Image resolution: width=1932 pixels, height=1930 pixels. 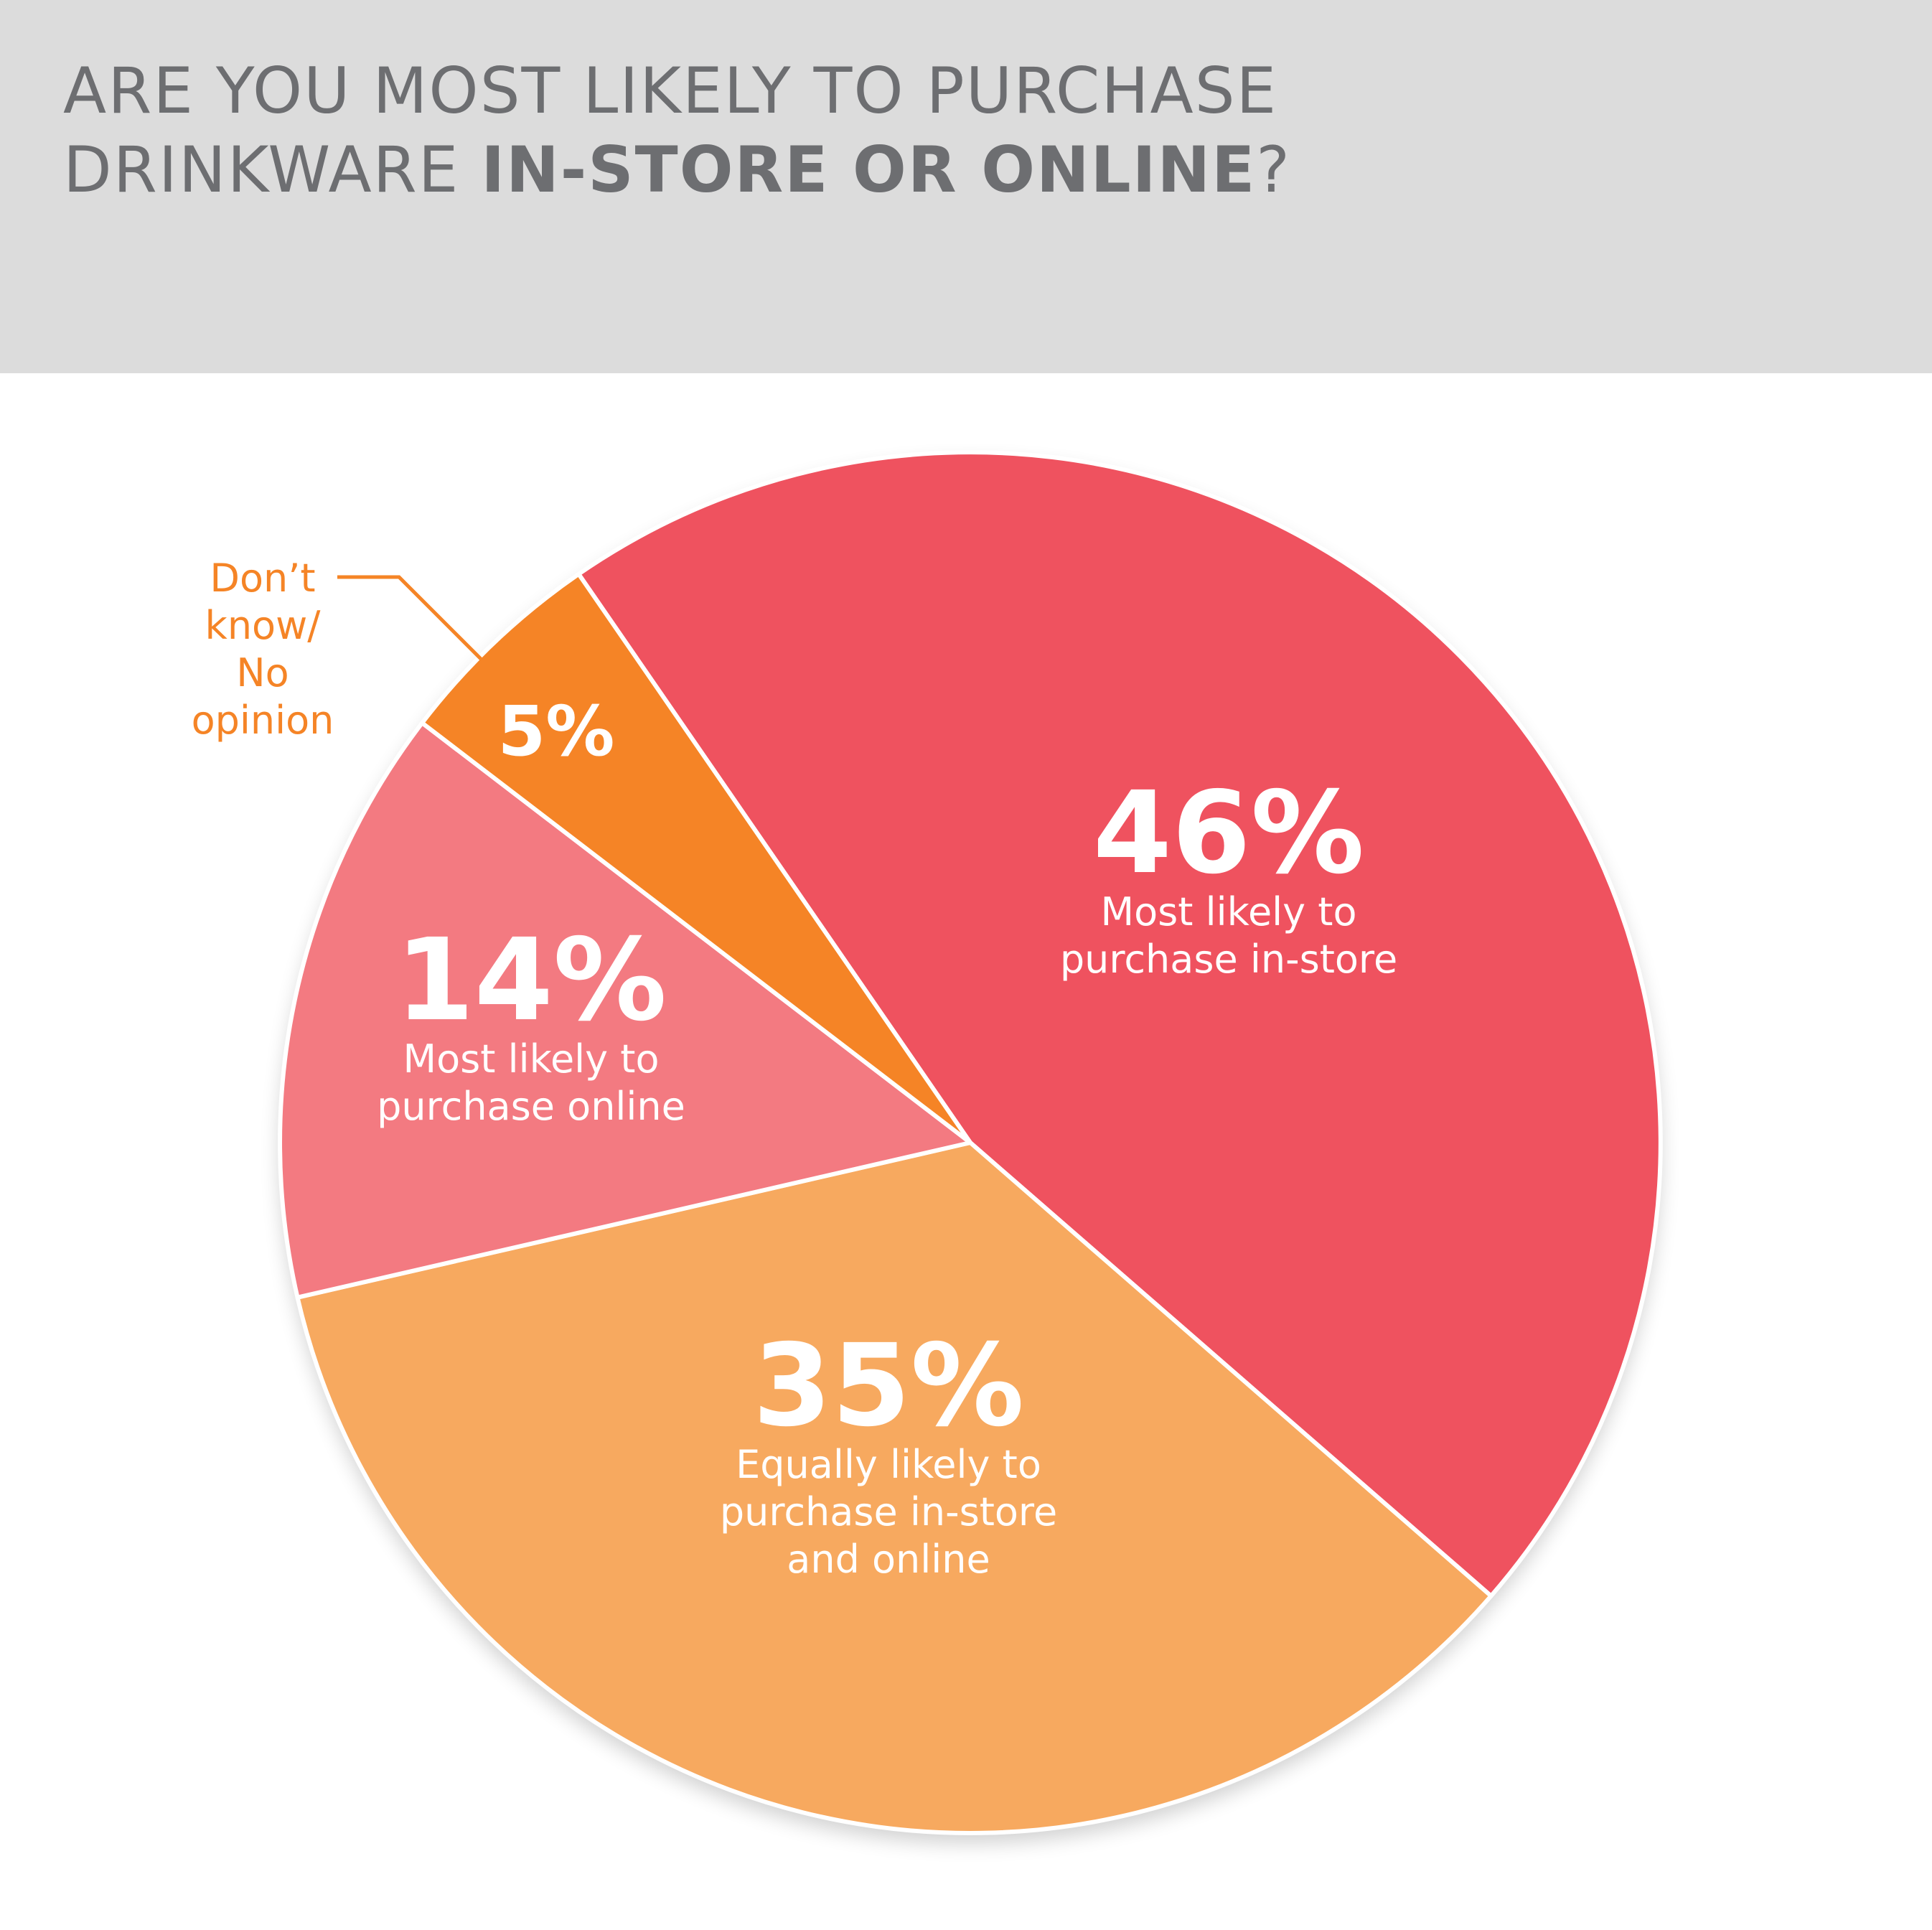 What do you see at coordinates (409, 617) in the screenshot?
I see `callout-leader-line` at bounding box center [409, 617].